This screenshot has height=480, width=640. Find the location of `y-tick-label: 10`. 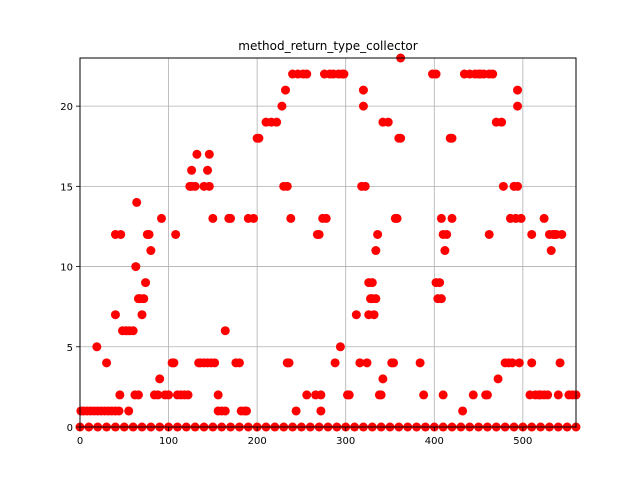

y-tick-label: 10 is located at coordinates (66, 268).